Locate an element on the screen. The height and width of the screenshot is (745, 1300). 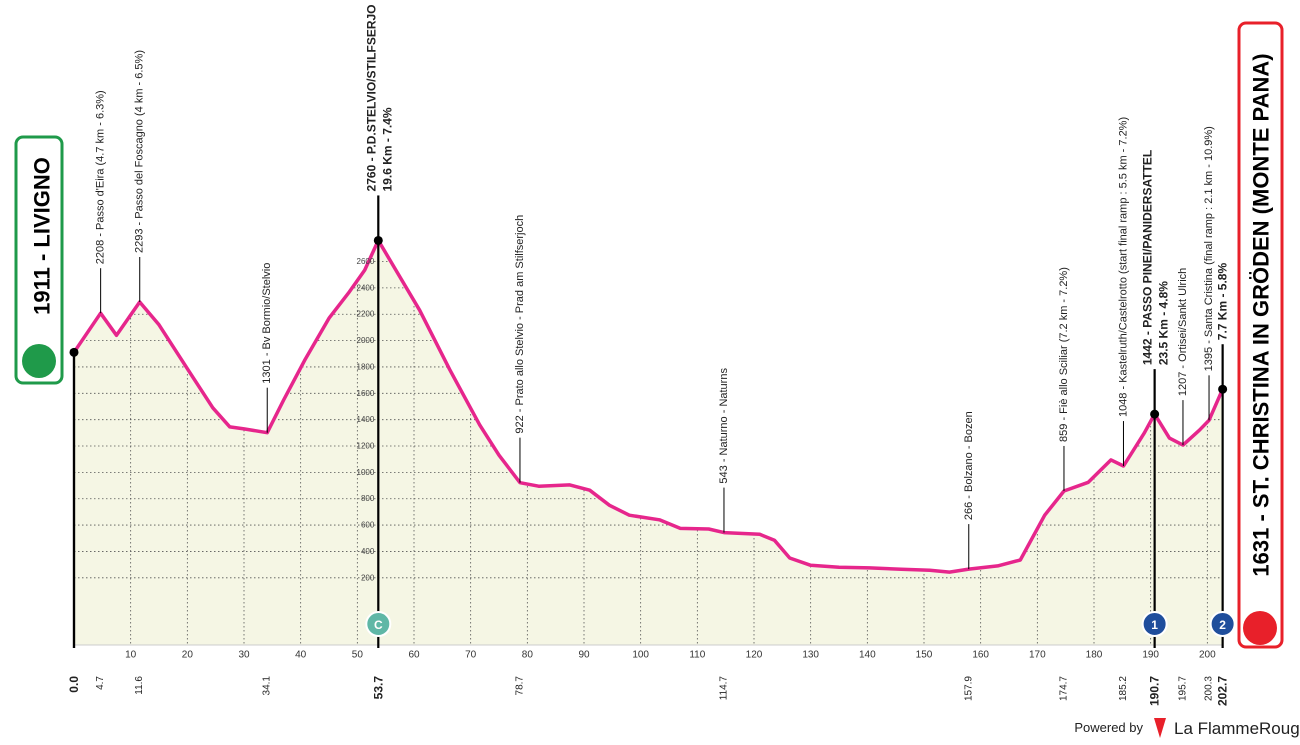
waypoint-label: 2760 - P.D.STELVIO/STILFSERJO is located at coordinates (371, 97).